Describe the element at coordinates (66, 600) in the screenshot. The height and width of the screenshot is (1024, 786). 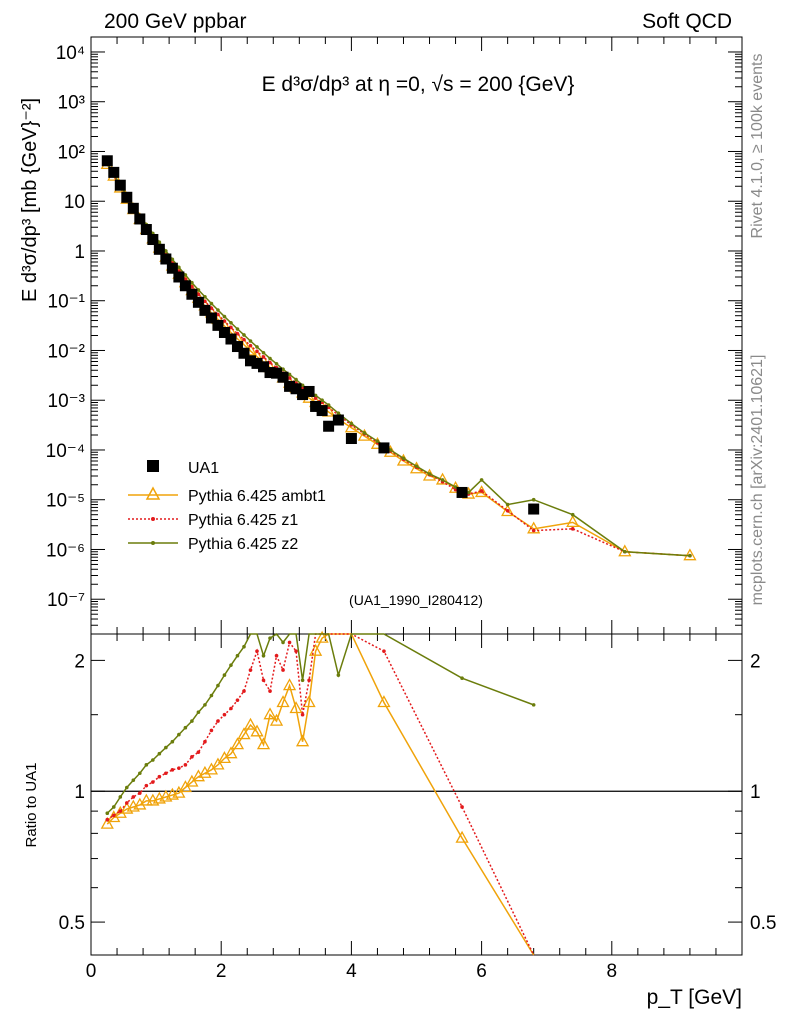
I see `y-tick-label: 10⁻⁷` at that location.